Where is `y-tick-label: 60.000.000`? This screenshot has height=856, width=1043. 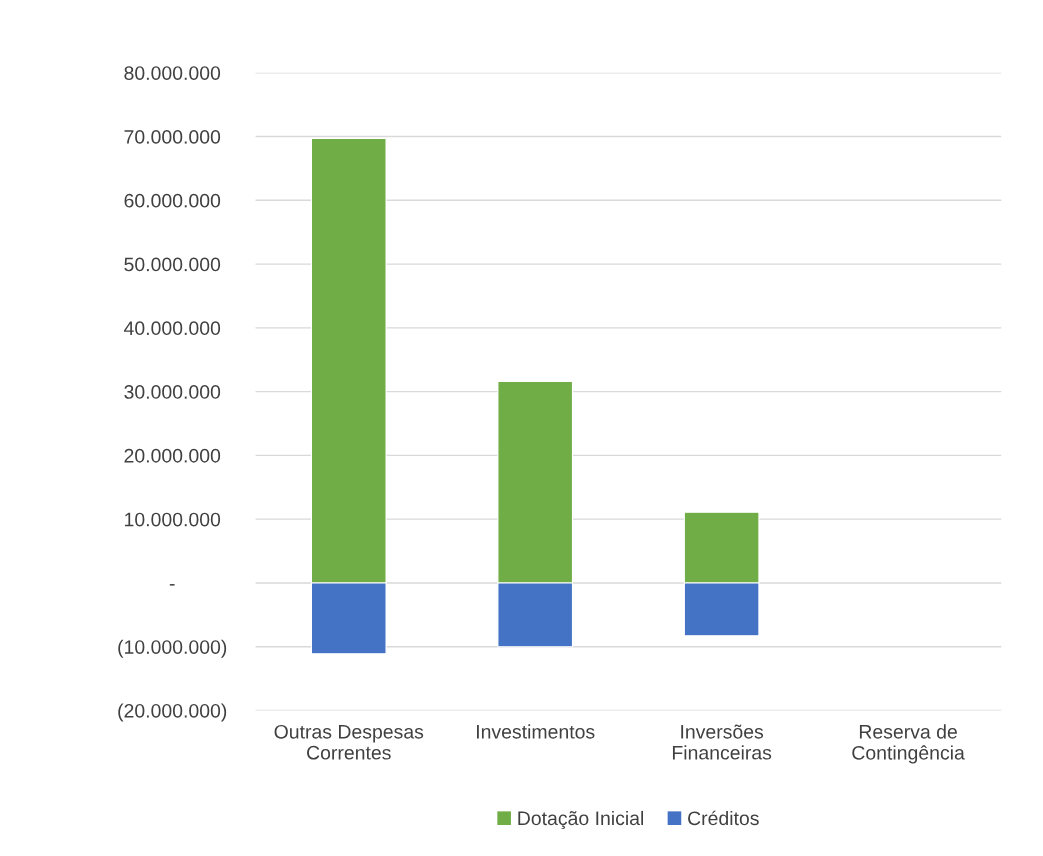 y-tick-label: 60.000.000 is located at coordinates (172, 200).